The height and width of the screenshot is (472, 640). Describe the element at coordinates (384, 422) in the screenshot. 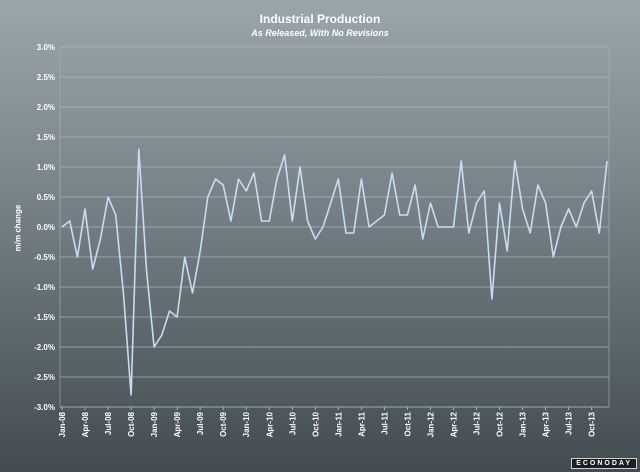

I see `x-tick-label: Jul-11` at that location.